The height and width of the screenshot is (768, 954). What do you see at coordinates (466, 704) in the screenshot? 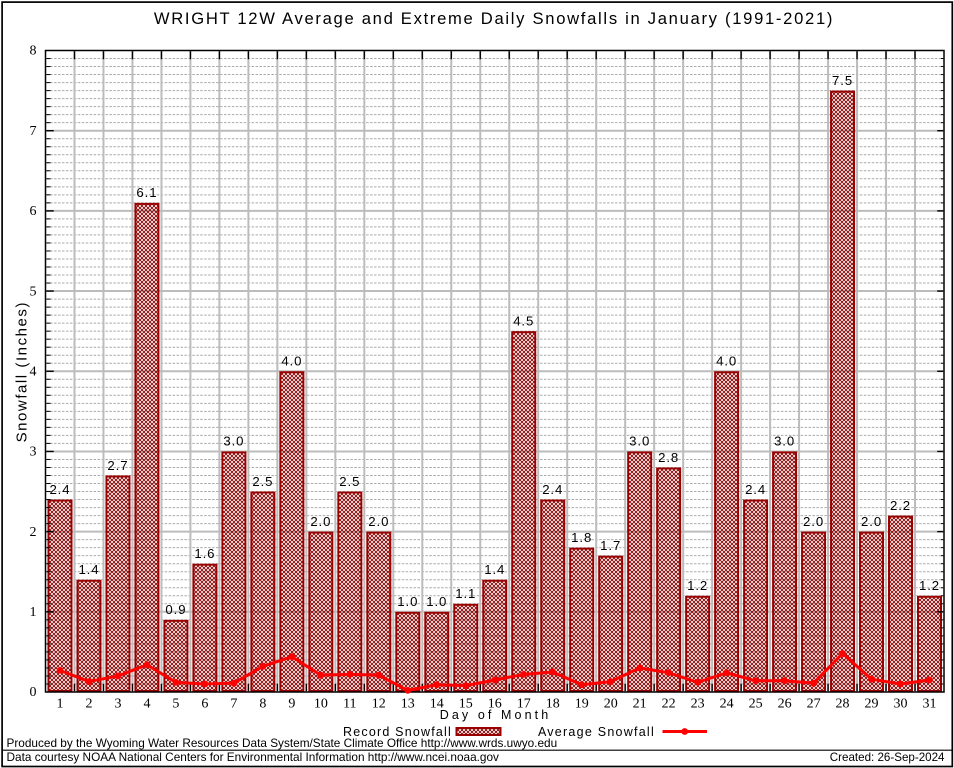
I see `svg-text: 15` at bounding box center [466, 704].